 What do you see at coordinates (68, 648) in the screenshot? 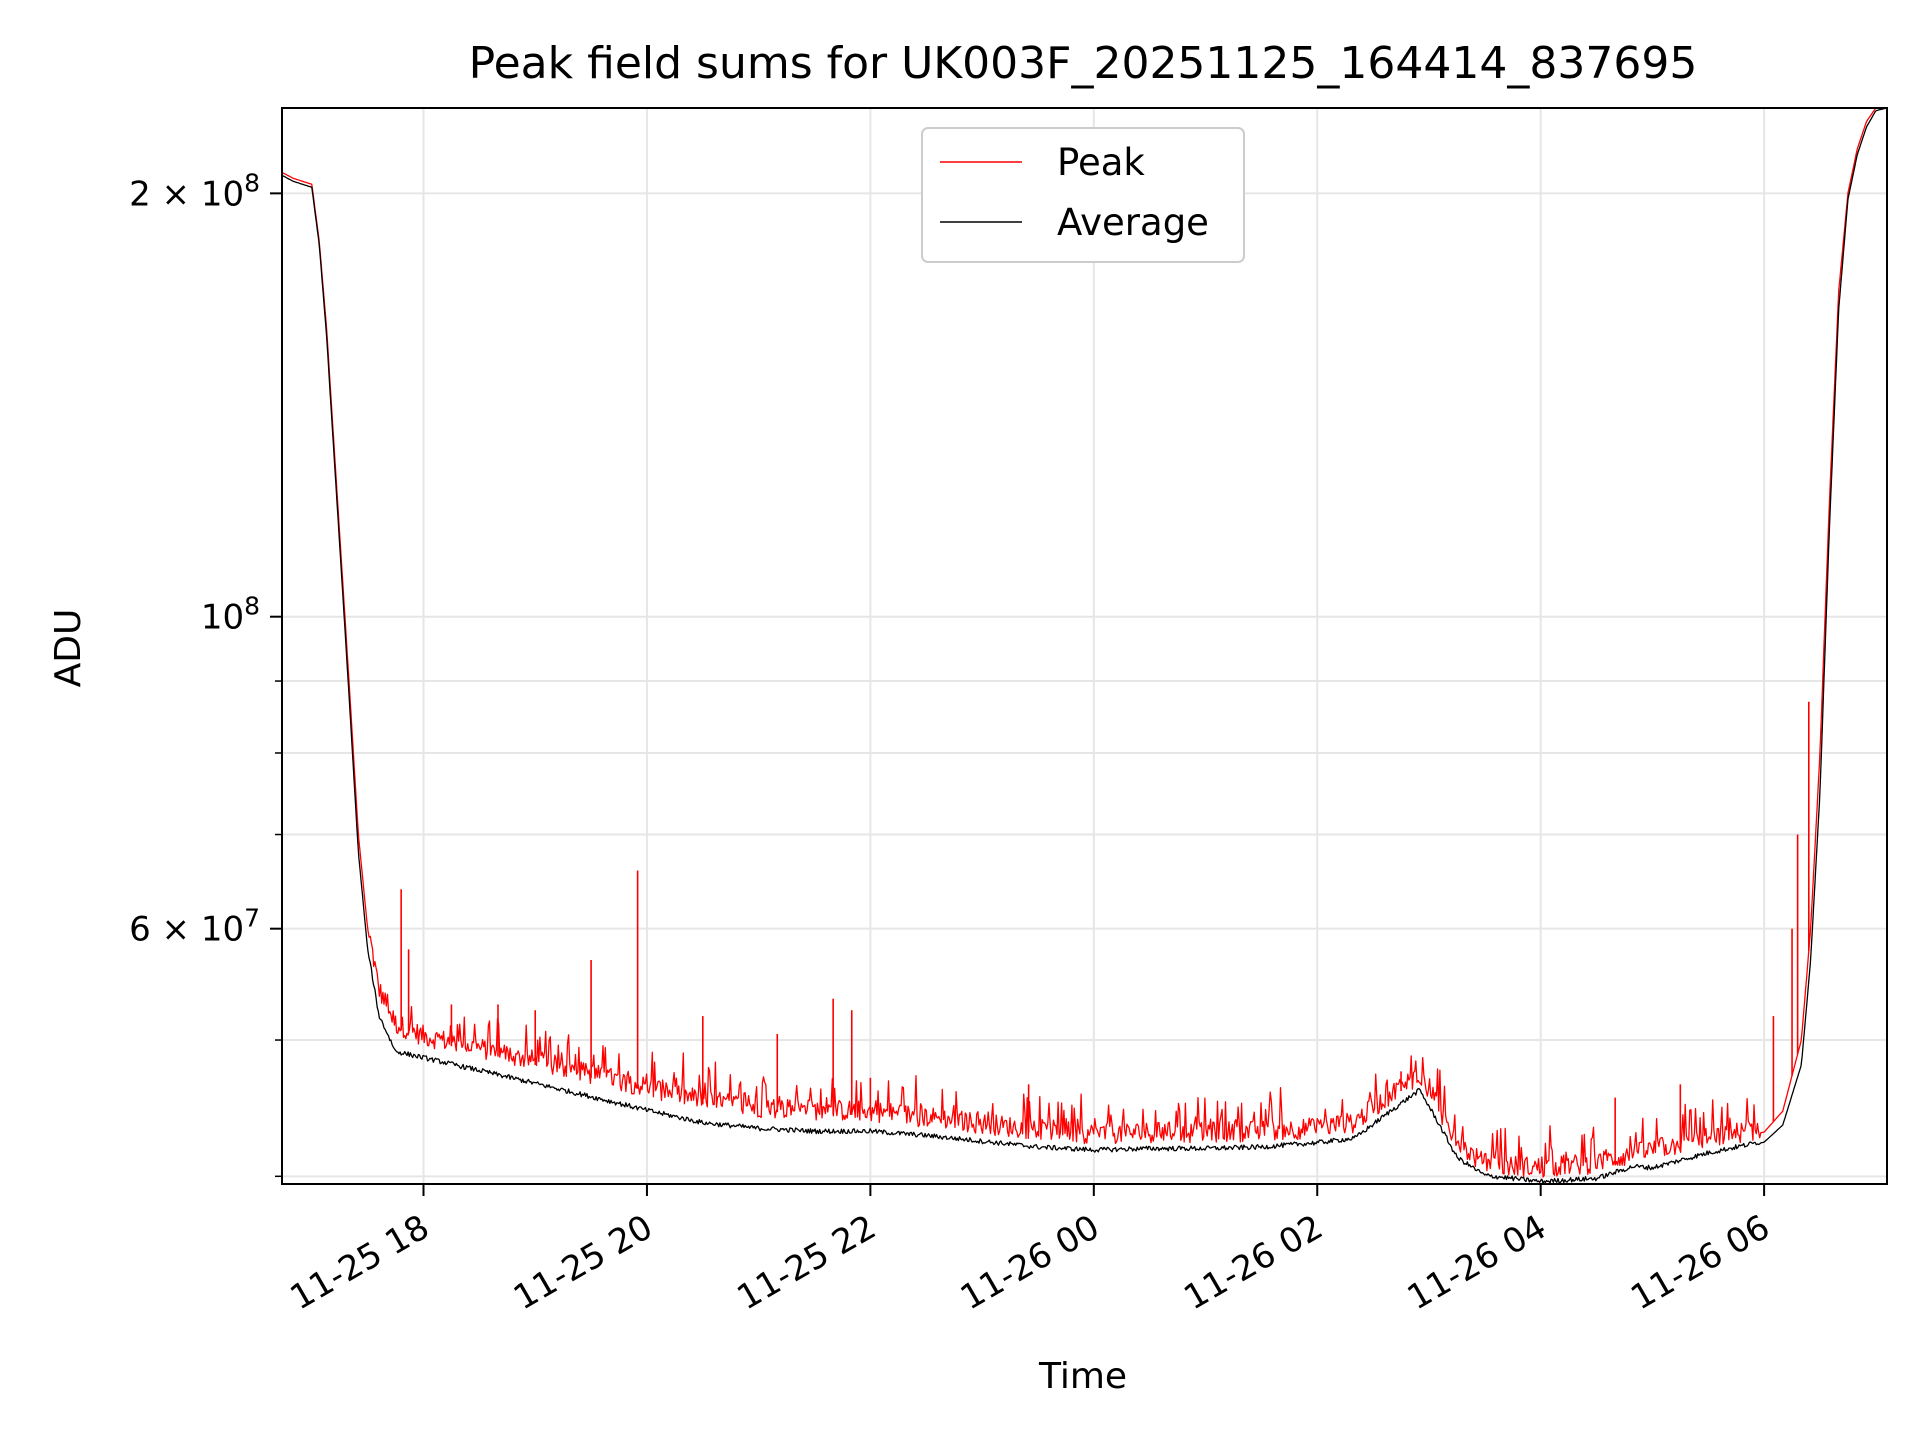
I see `y-axis-title: ADU` at bounding box center [68, 648].